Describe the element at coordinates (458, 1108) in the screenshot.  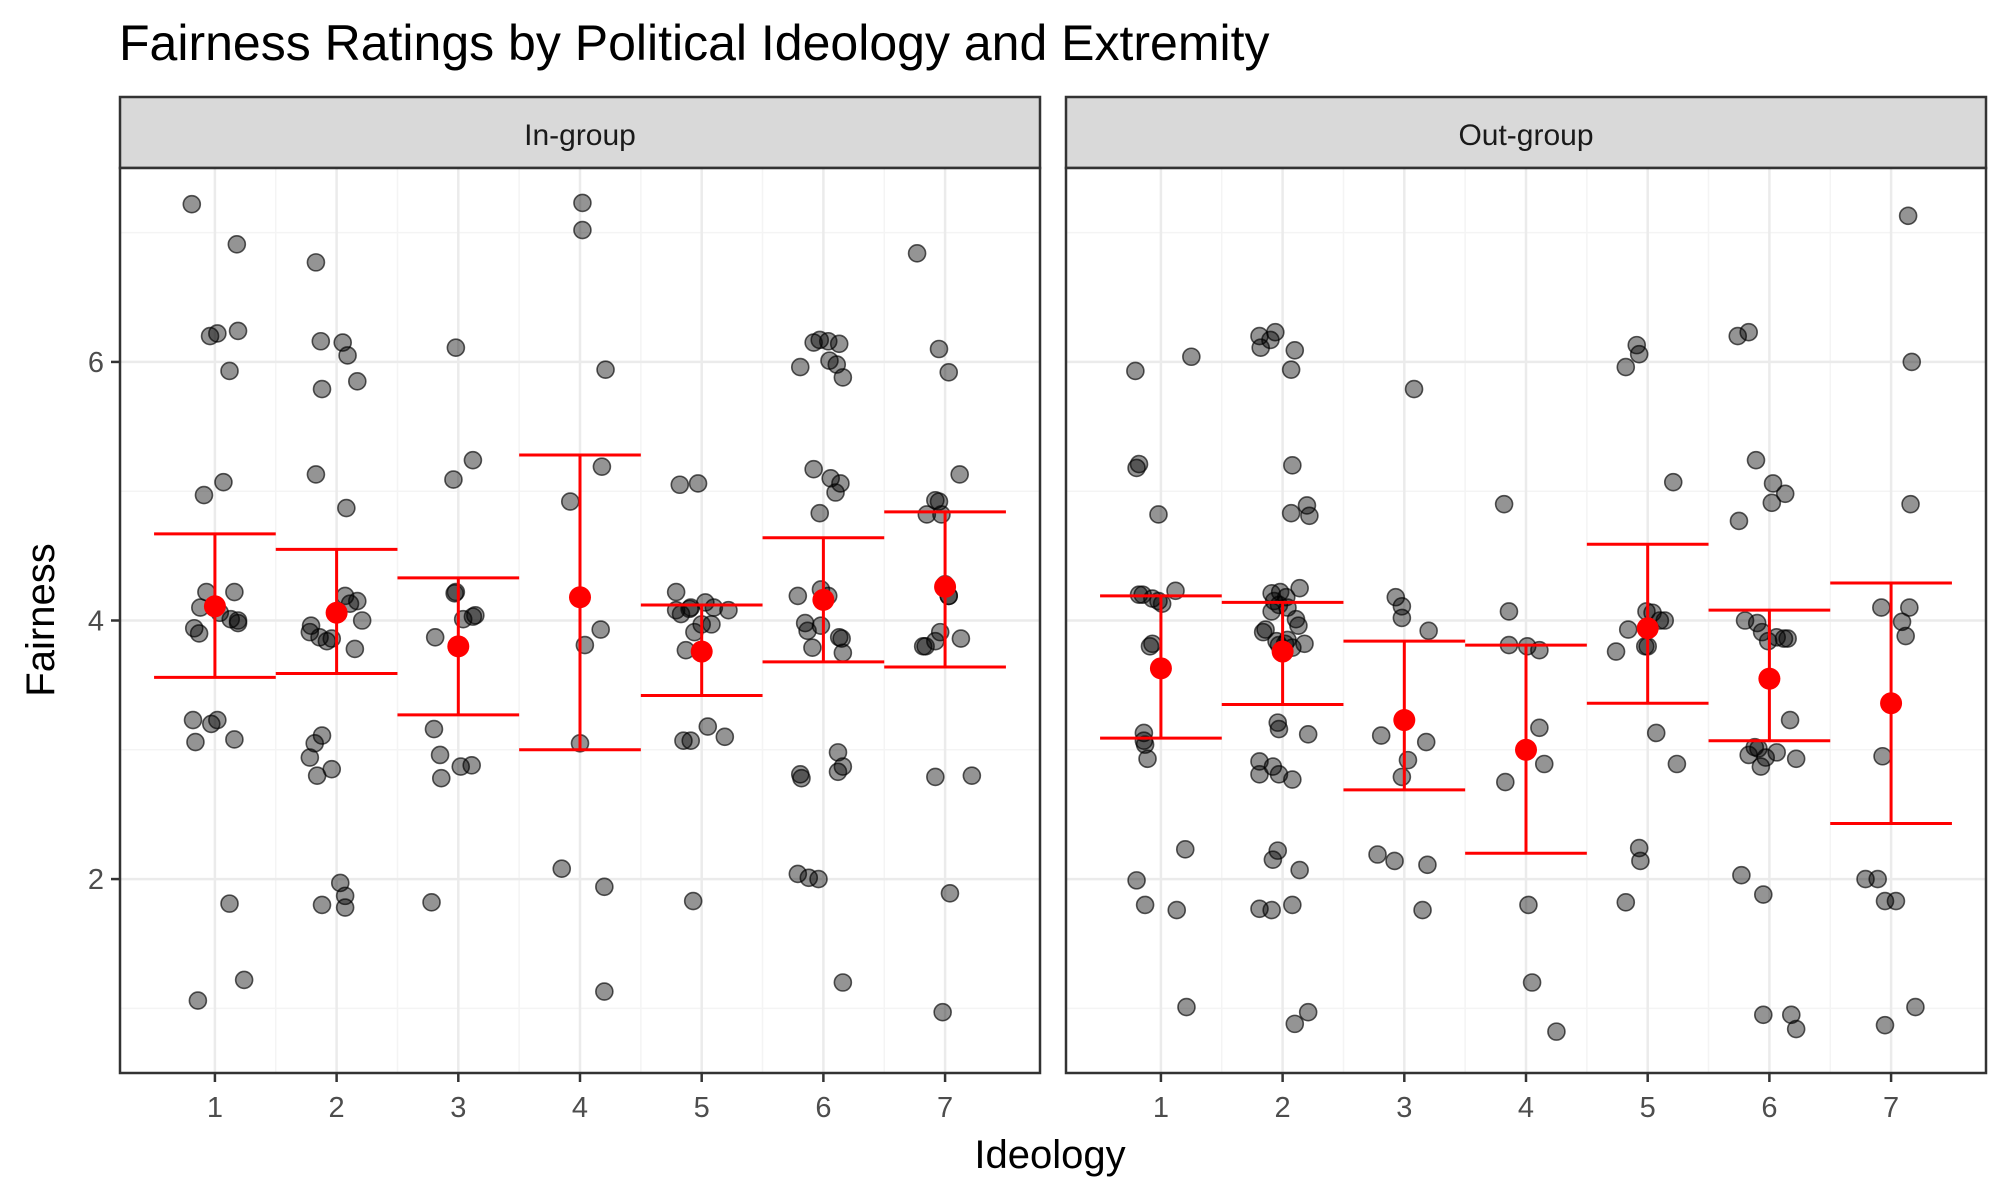
I see `x-tick-label: 3` at that location.